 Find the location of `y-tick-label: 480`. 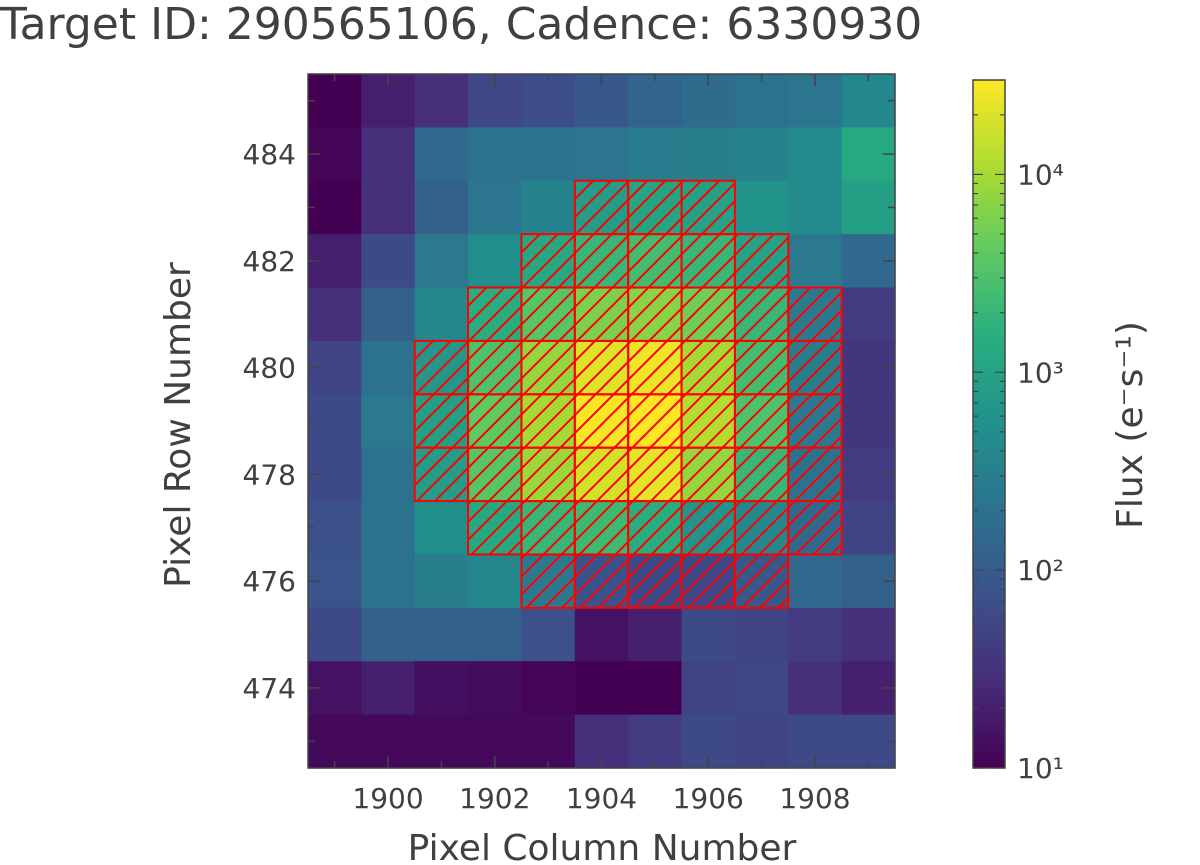

y-tick-label: 480 is located at coordinates (269, 368).